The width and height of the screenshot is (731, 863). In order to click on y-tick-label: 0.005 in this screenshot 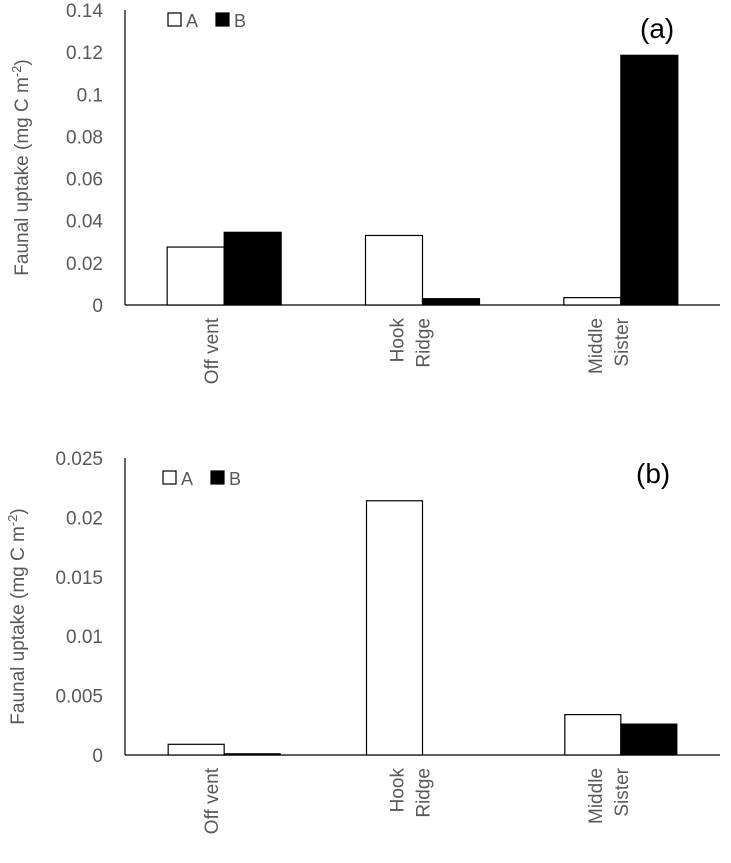, I will do `click(79, 697)`.